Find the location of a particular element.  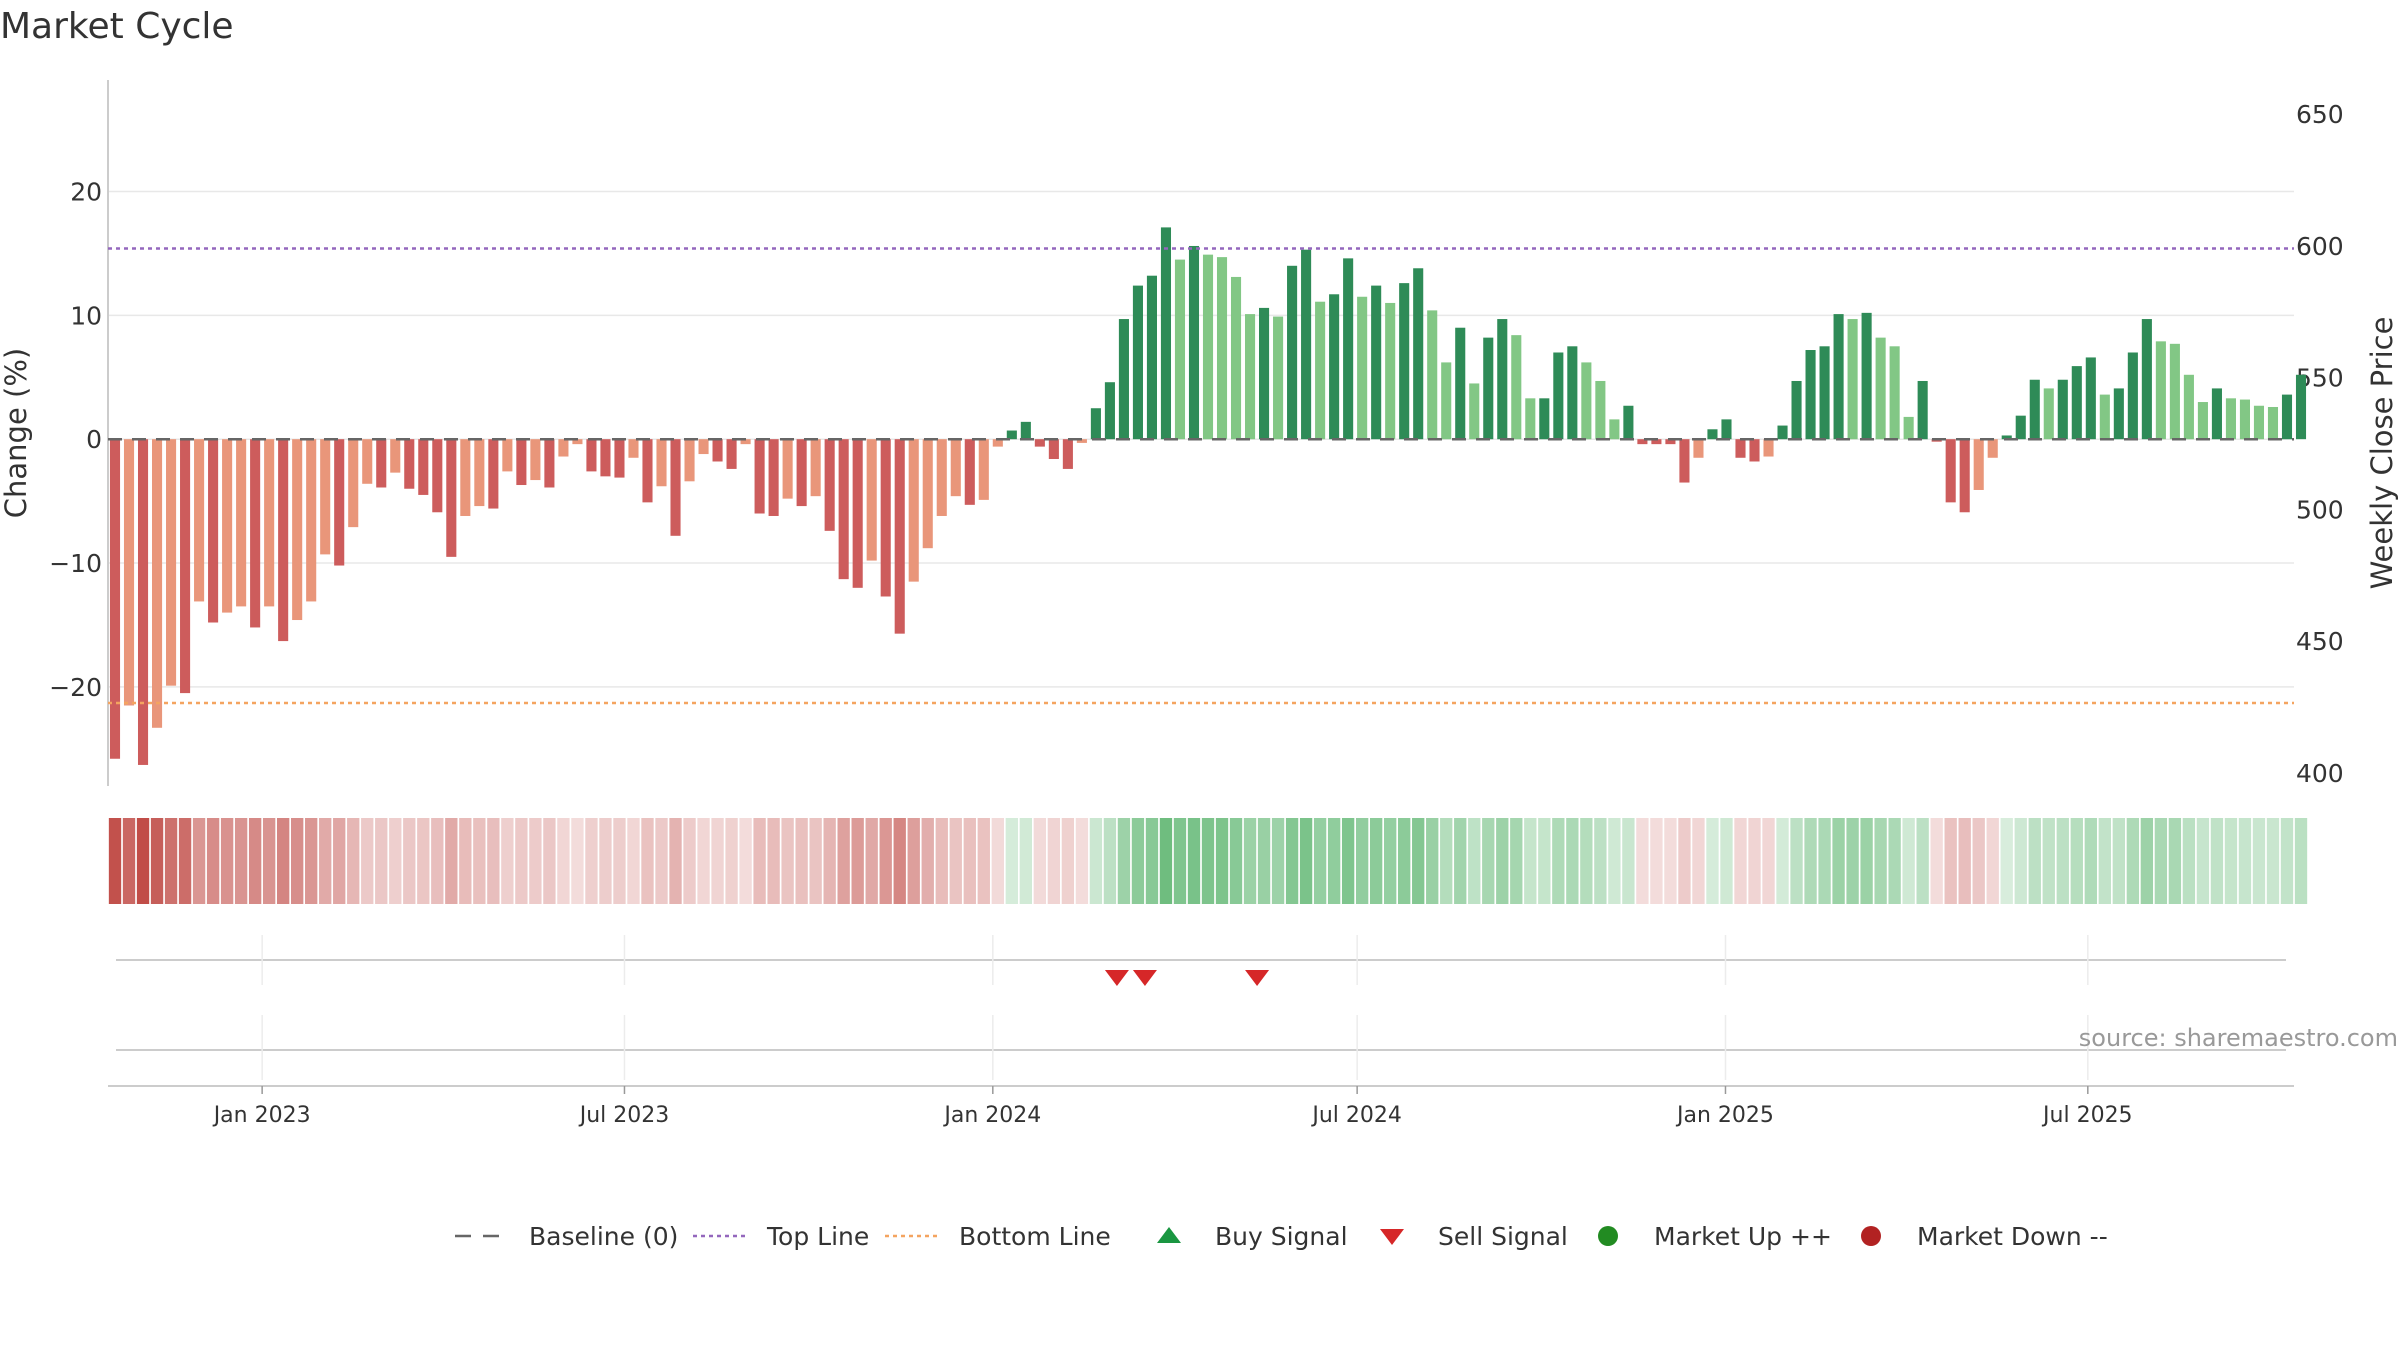

sell-signal-marker is located at coordinates (1116, 978).